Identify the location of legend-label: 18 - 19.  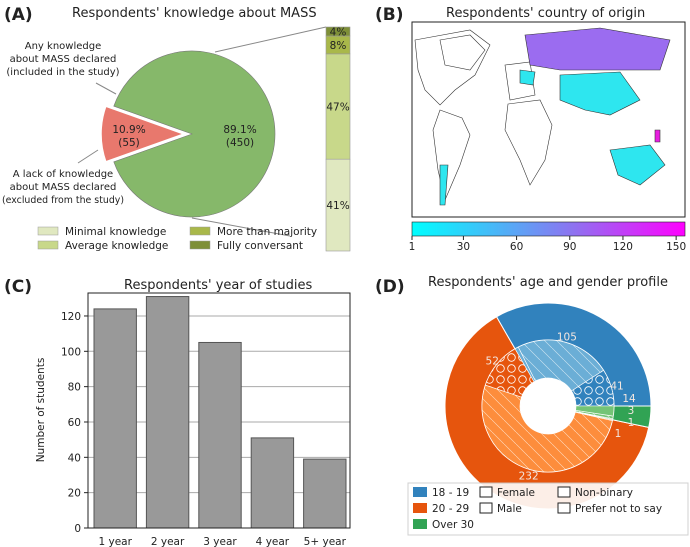
(450, 493).